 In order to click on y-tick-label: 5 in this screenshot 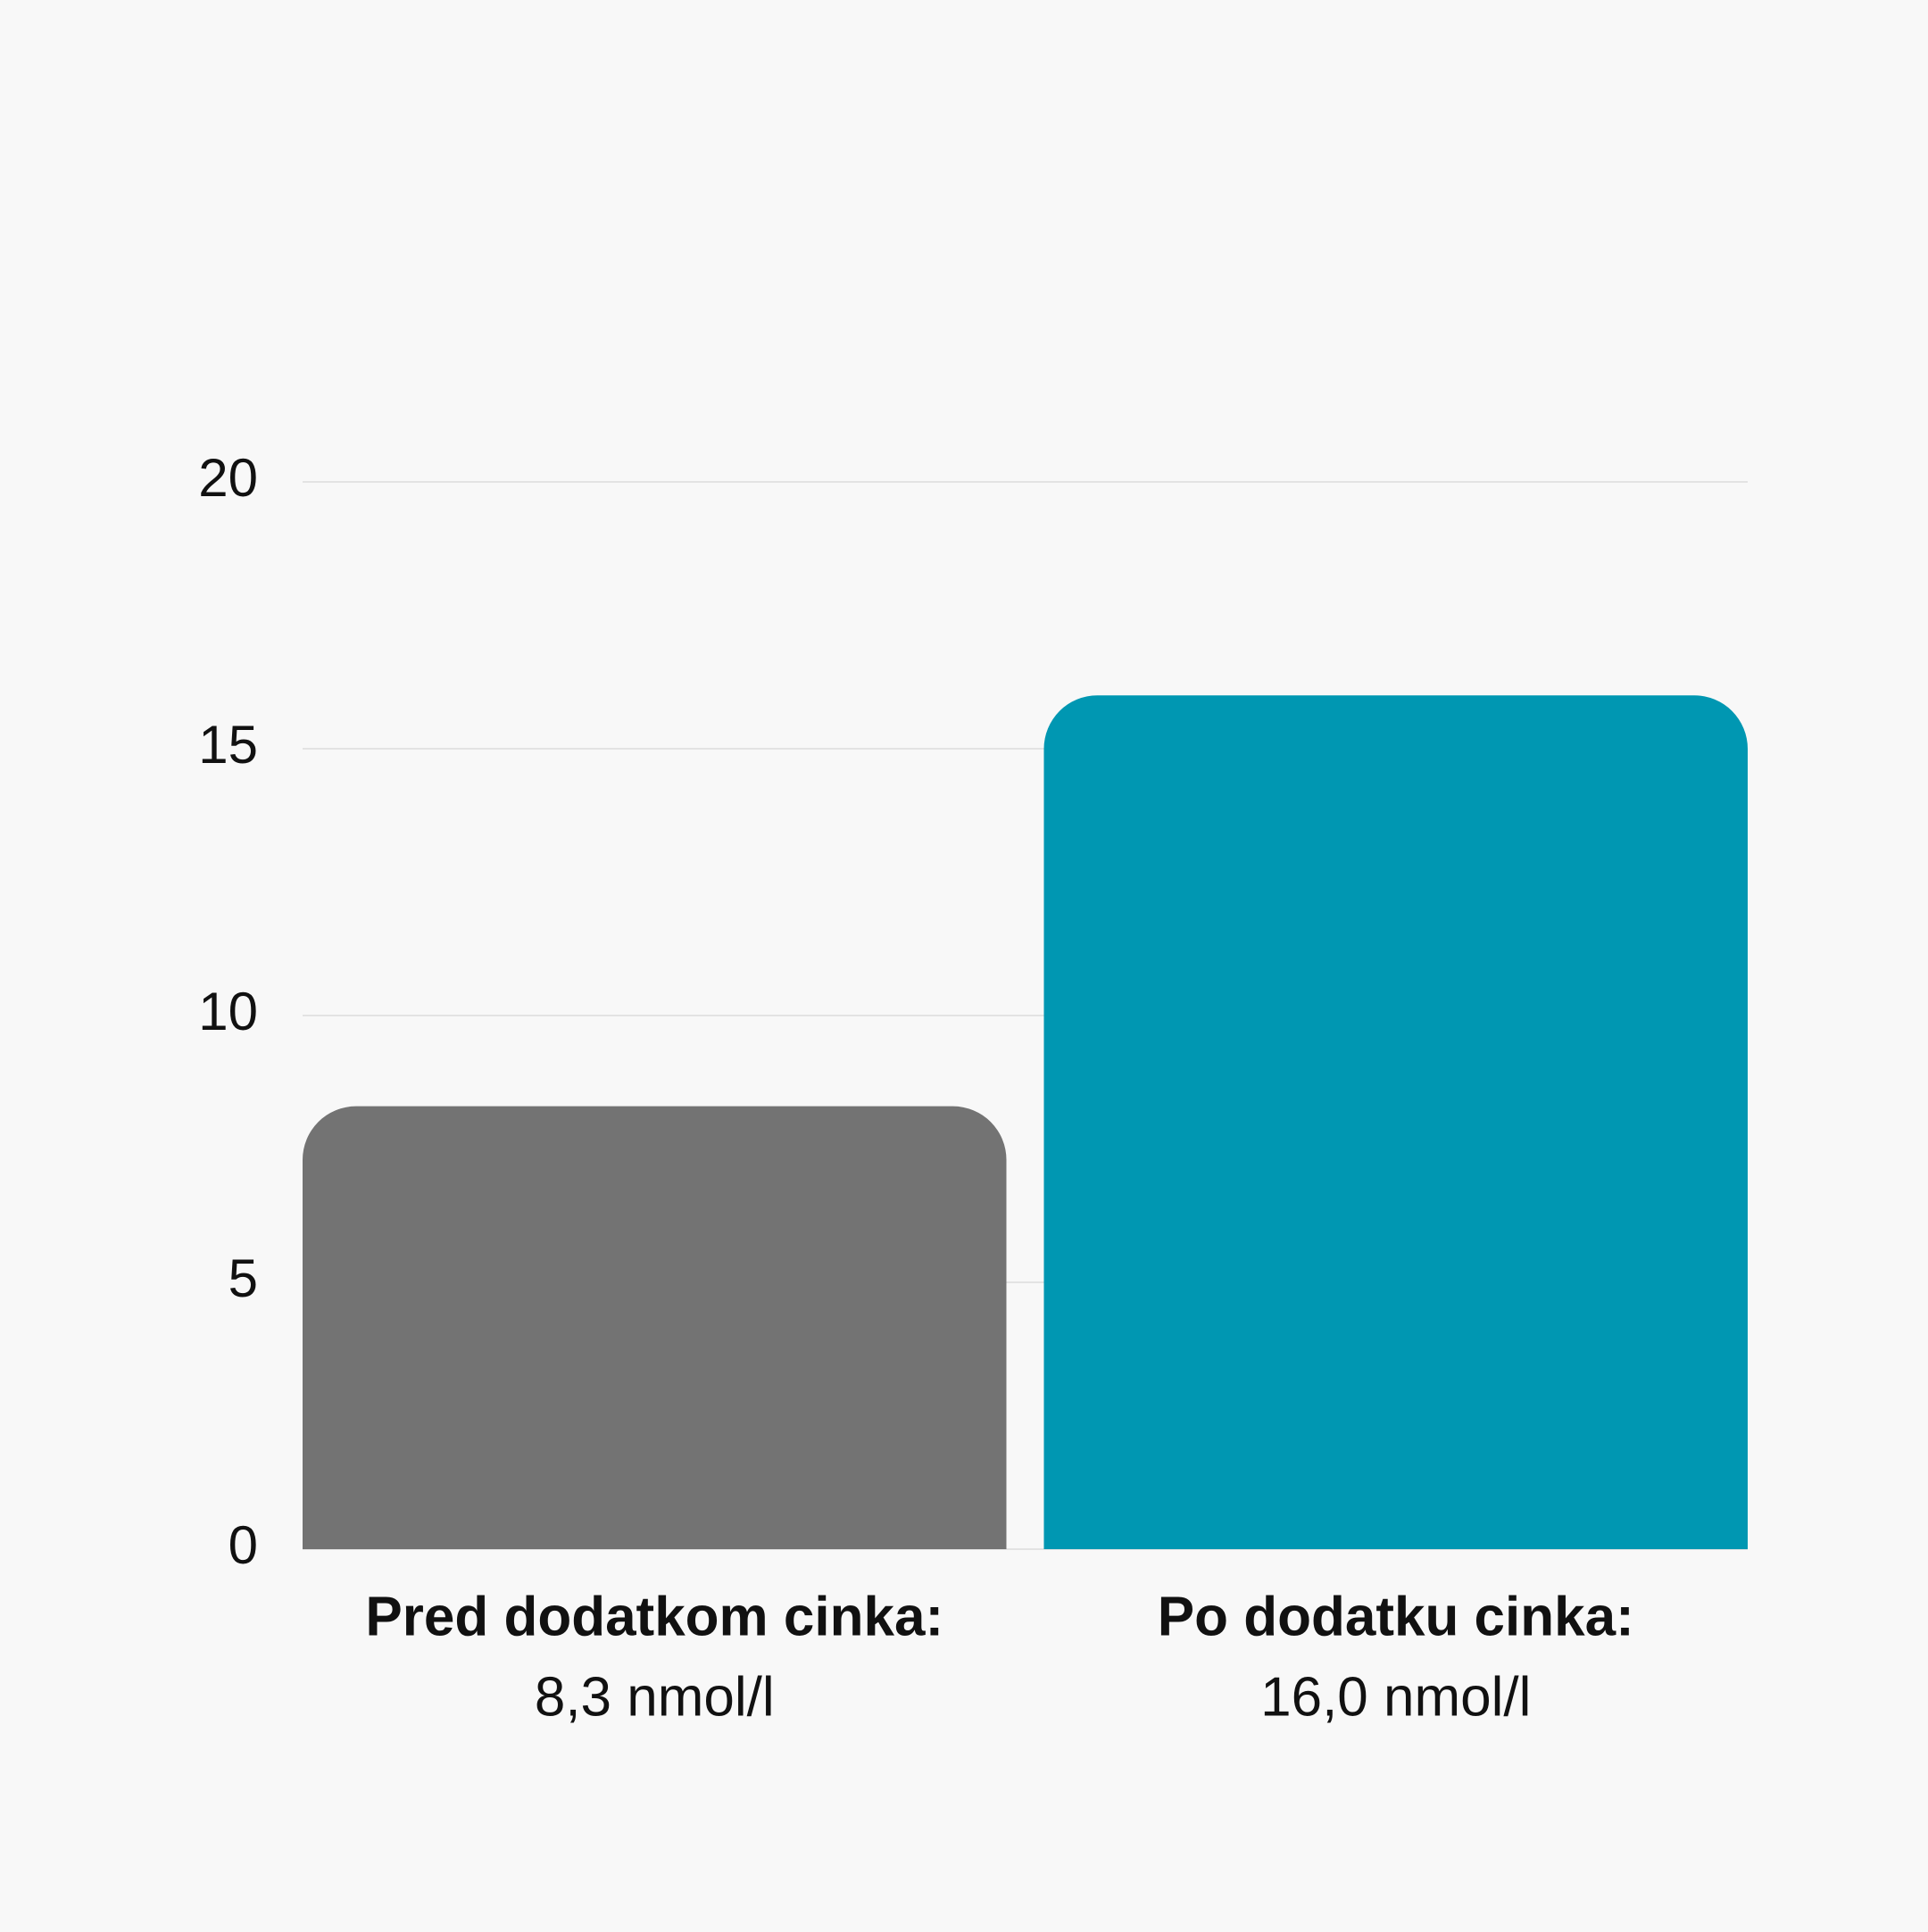, I will do `click(243, 1278)`.